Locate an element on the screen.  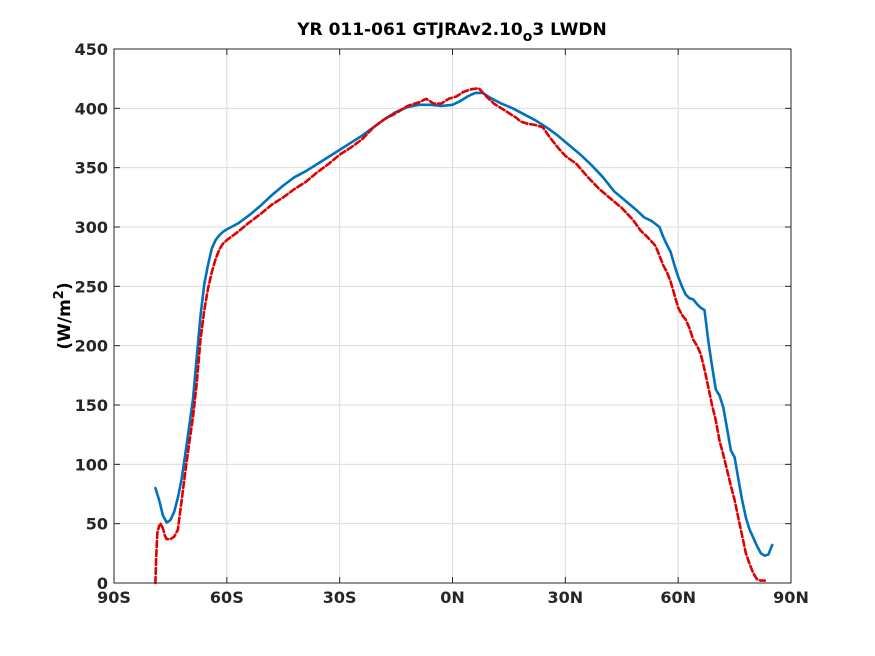
x-tick-label: 90S is located at coordinates (114, 597).